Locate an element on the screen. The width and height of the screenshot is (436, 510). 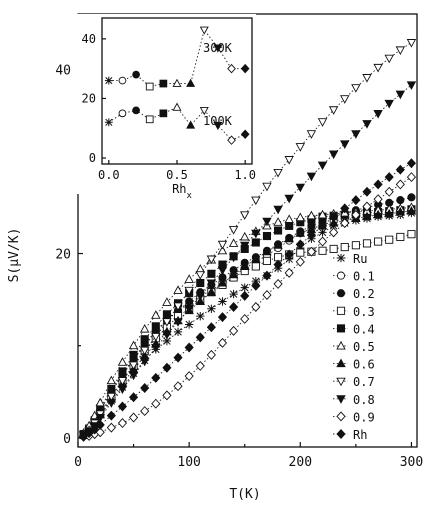
inset-y-tick-label: 0 is located at coordinates (92, 158).